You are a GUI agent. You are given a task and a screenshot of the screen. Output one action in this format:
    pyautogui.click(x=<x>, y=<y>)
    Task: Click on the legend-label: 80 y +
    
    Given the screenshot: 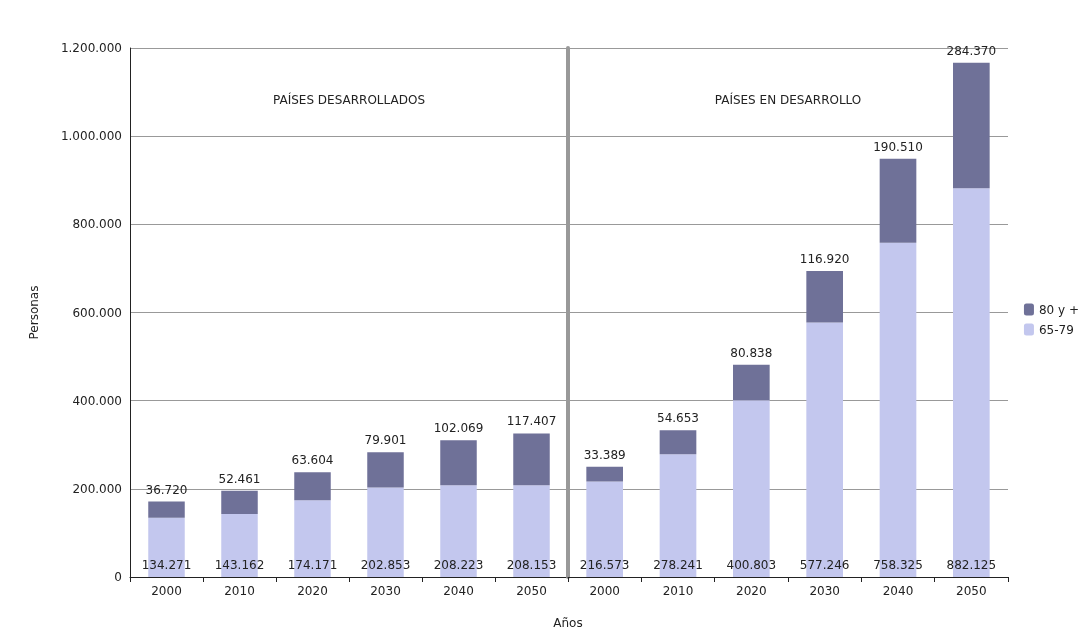 What is the action you would take?
    pyautogui.click(x=1059, y=309)
    